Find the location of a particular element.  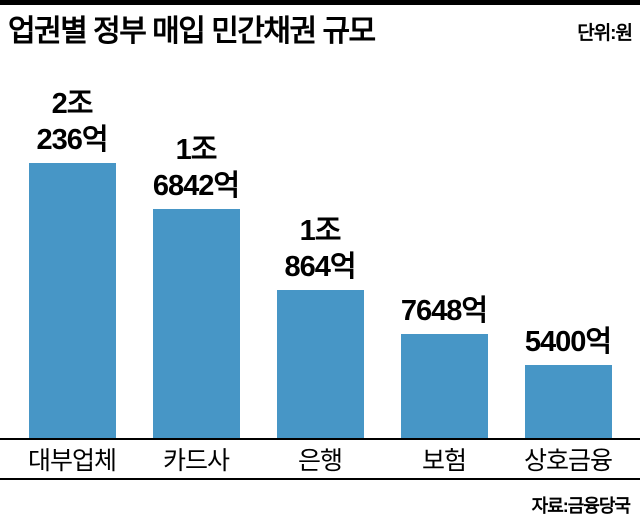

category-axis: 대부업체 카드사 은행 보험 상호금융 is located at coordinates (320, 460).